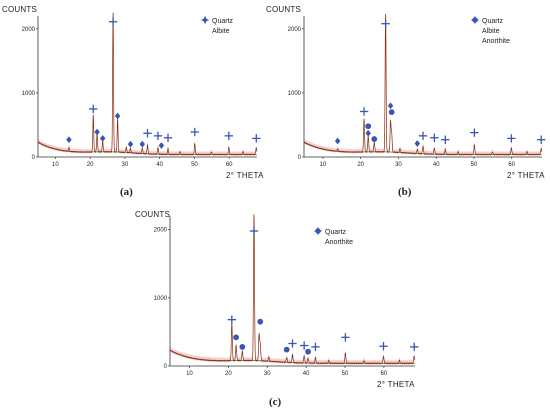 Image resolution: width=550 pixels, height=414 pixels. Describe the element at coordinates (405, 192) in the screenshot. I see `panel-caption: (b)` at that location.